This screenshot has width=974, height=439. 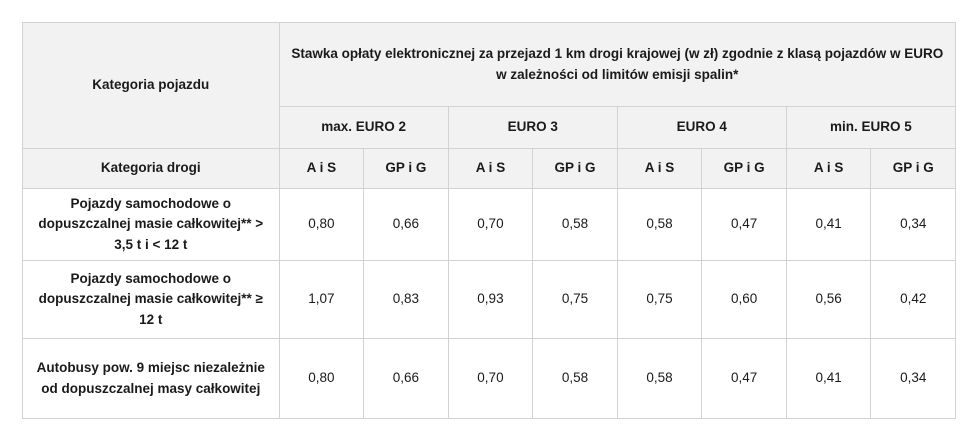 What do you see at coordinates (406, 168) in the screenshot?
I see `road-type-header-2: GP i G` at bounding box center [406, 168].